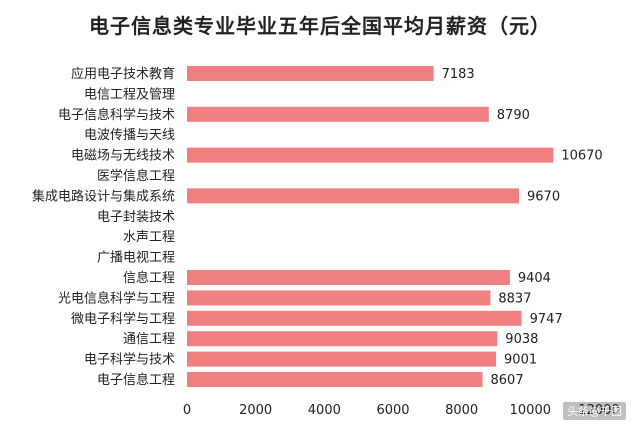 This screenshot has height=428, width=640. Describe the element at coordinates (136, 217) in the screenshot. I see `category-label: 电子封装技术` at that location.